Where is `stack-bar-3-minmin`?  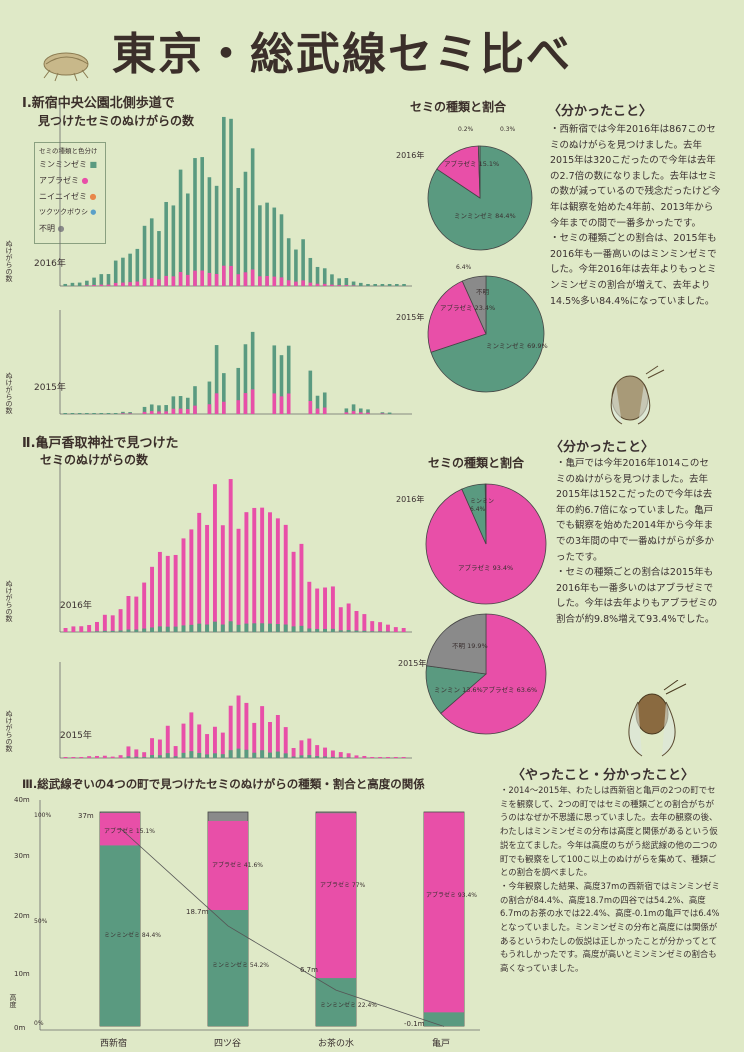
stack-bar-3-minmin is located at coordinates (444, 1019).